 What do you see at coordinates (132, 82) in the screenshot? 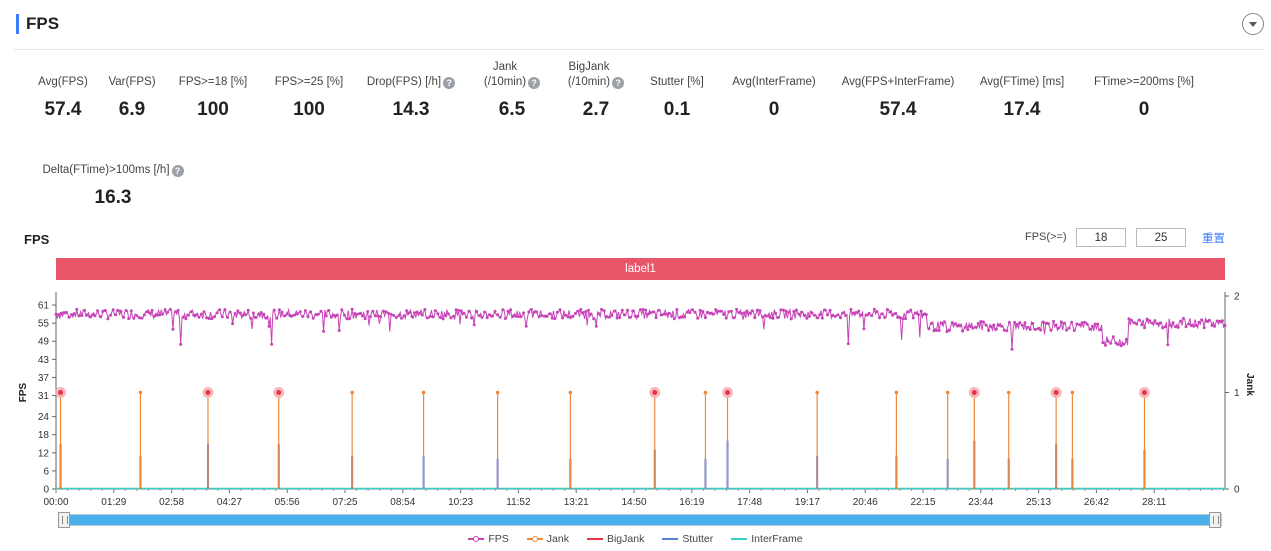
I see `metric-label-text: Var(FPS)` at bounding box center [132, 82].